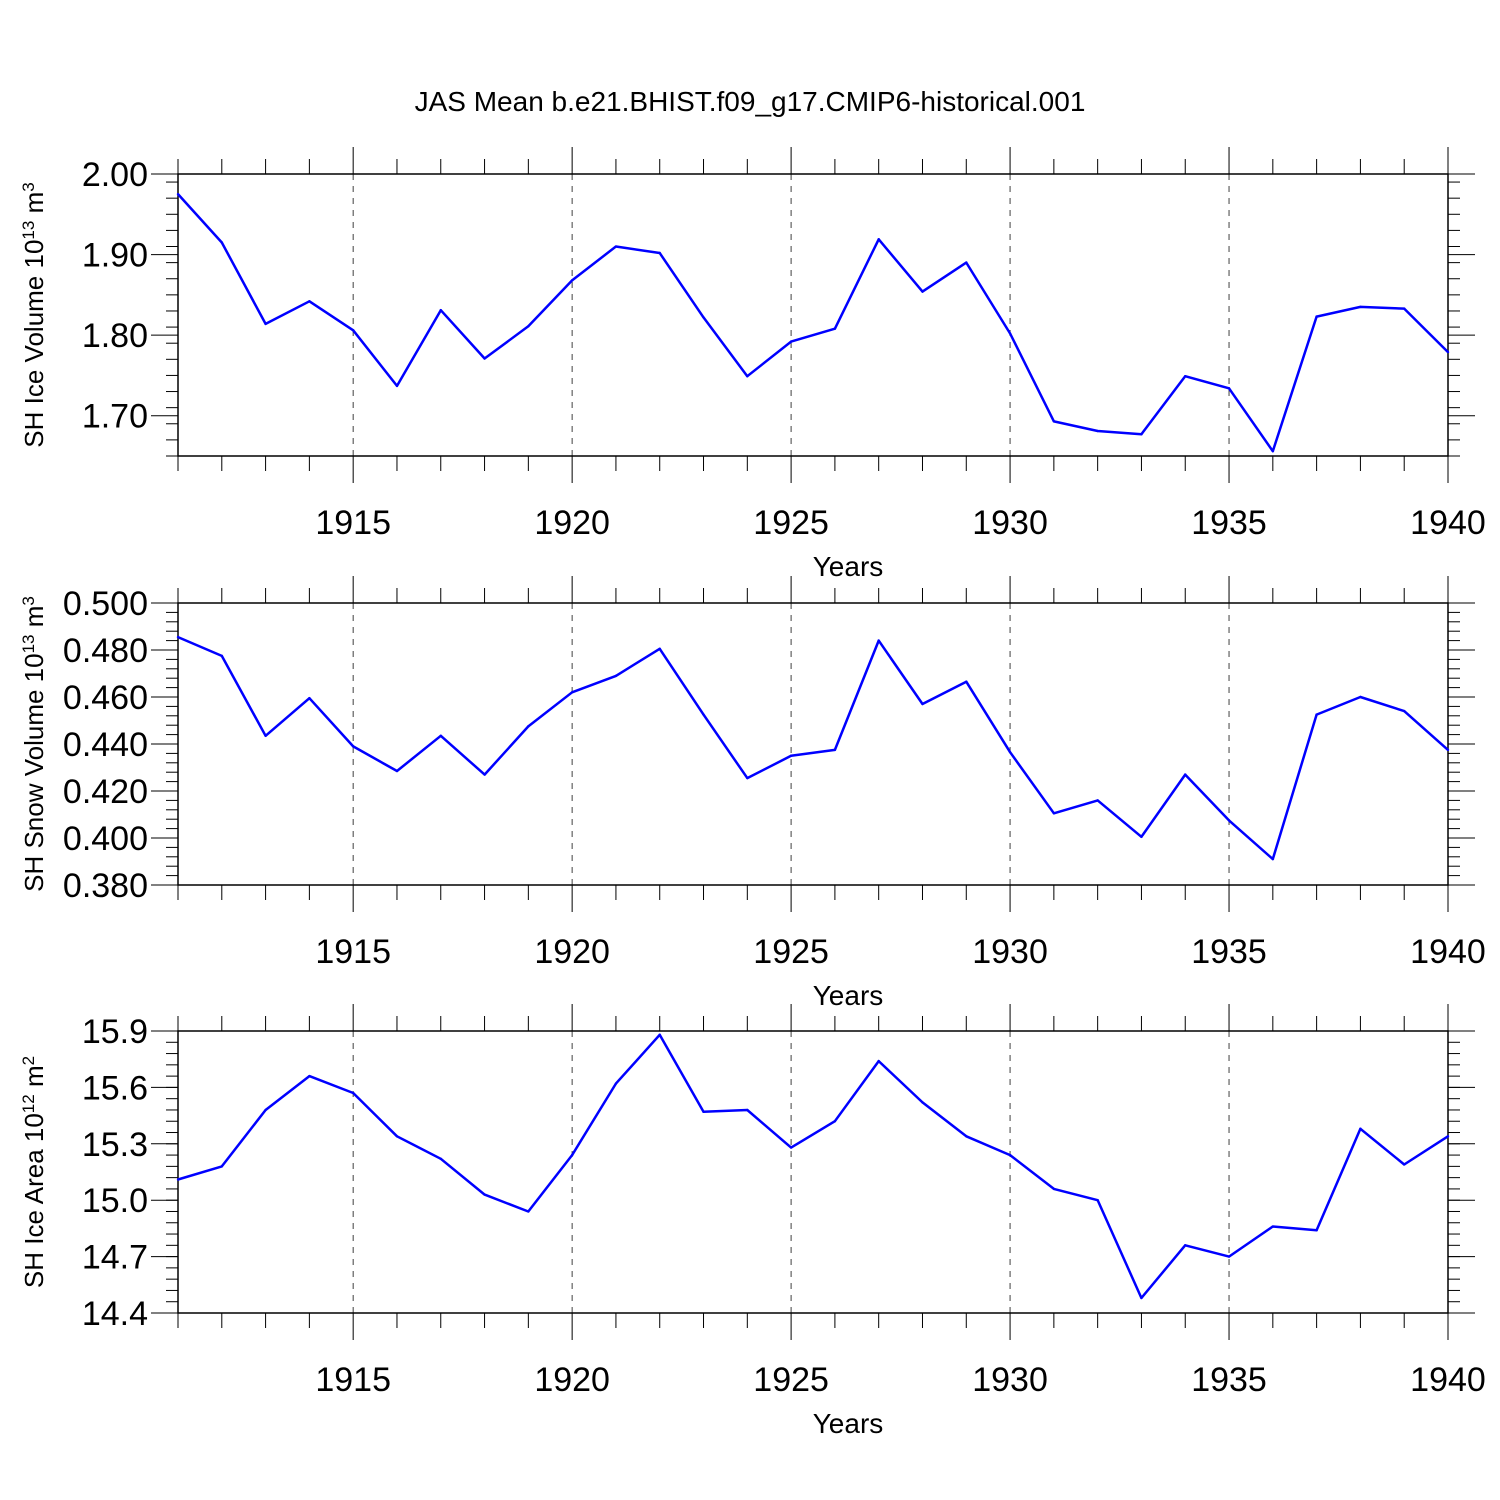 The image size is (1500, 1500). What do you see at coordinates (353, 952) in the screenshot?
I see `sh-snow-volume-x-tick-label: 1915` at bounding box center [353, 952].